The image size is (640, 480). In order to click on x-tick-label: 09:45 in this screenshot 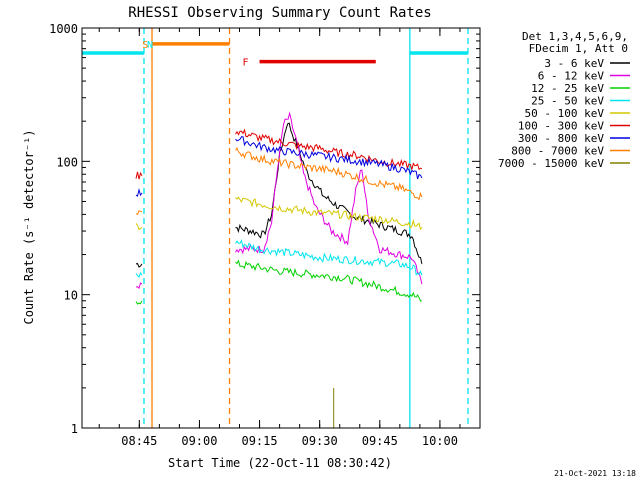, I will do `click(380, 441)`.